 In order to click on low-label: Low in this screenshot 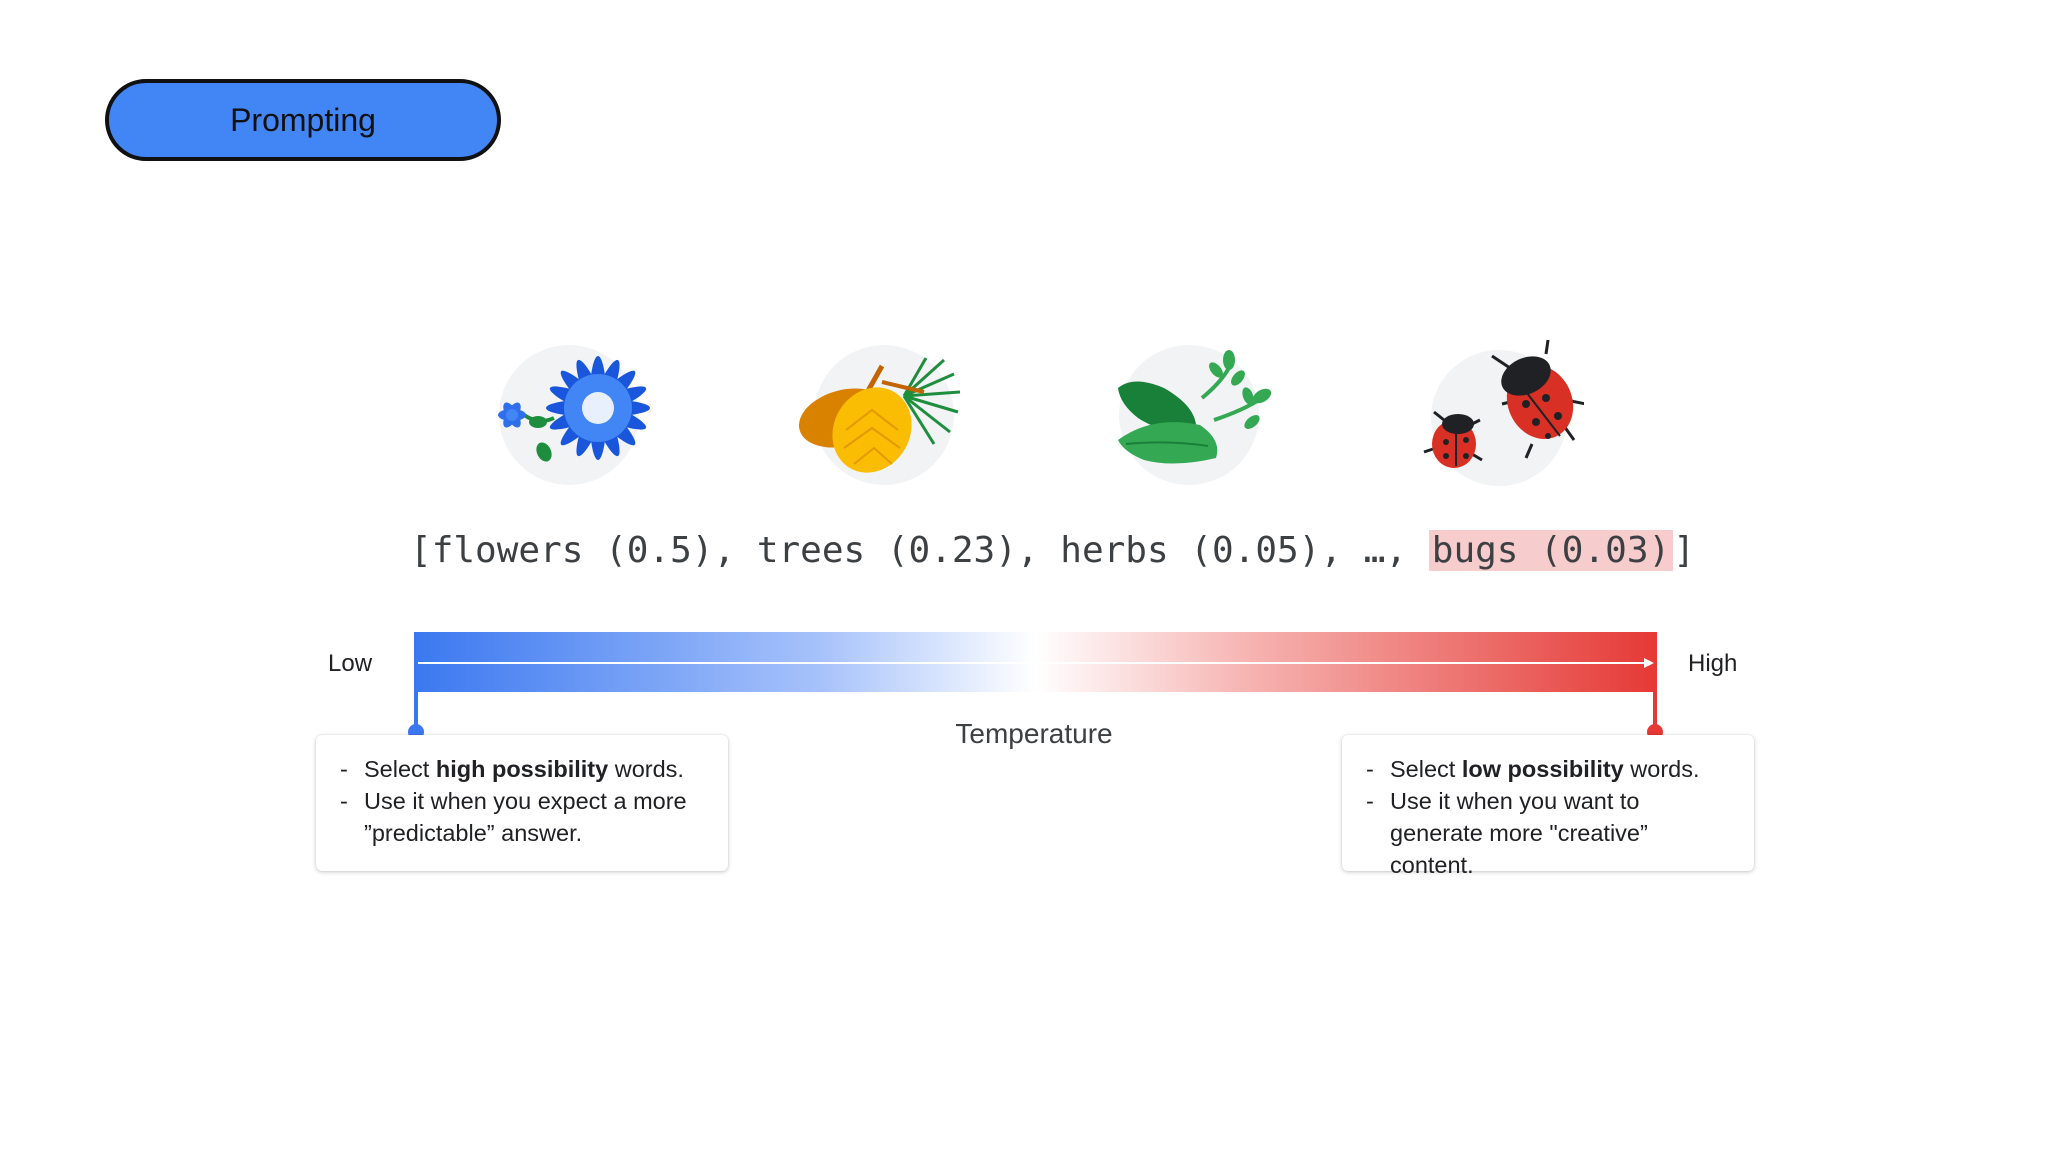, I will do `click(350, 663)`.